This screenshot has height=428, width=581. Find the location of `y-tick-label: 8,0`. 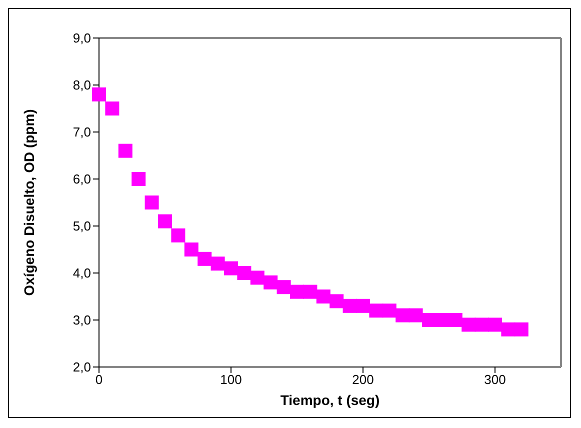

y-tick-label: 8,0 is located at coordinates (81, 85).